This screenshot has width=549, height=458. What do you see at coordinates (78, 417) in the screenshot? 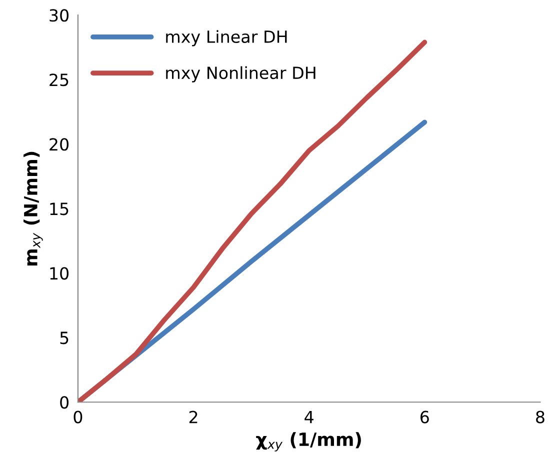
I see `x-tick-label: 0` at bounding box center [78, 417].